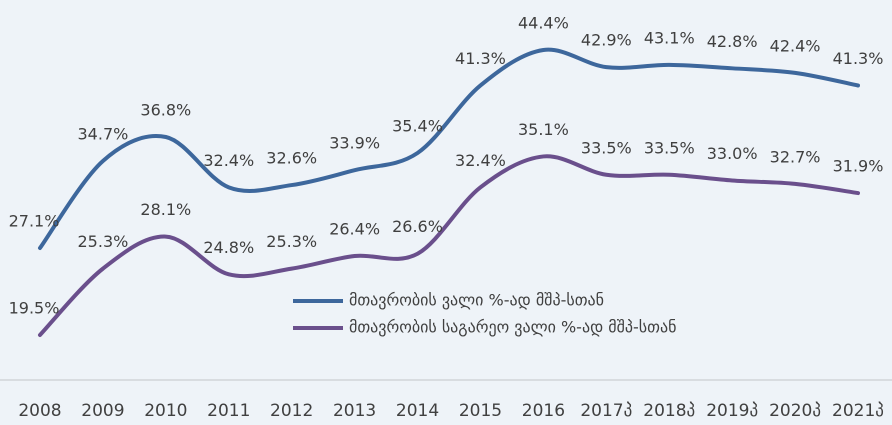 The width and height of the screenshot is (892, 425). Describe the element at coordinates (732, 153) in the screenshot. I see `data-label: 33.0%` at that location.